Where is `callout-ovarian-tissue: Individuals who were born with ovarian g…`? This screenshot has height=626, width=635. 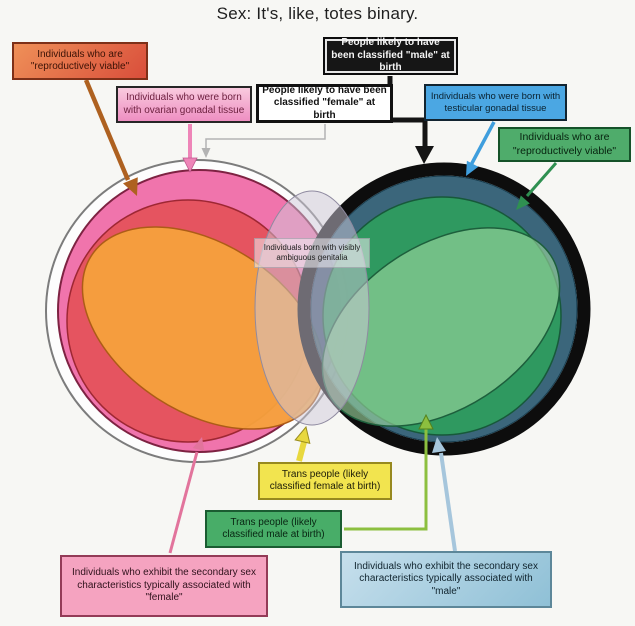 callout-ovarian-tissue: Individuals who were born with ovarian g… is located at coordinates (184, 104).